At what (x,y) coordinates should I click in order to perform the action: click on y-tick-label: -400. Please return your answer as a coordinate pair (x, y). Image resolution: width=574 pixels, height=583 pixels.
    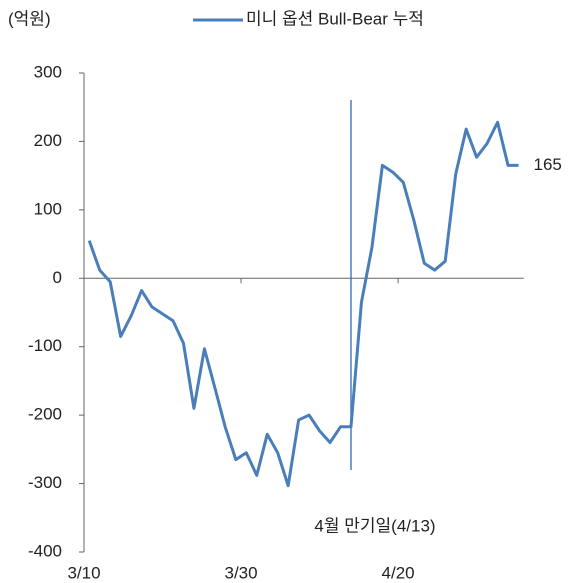
    Looking at the image, I should click on (45, 550).